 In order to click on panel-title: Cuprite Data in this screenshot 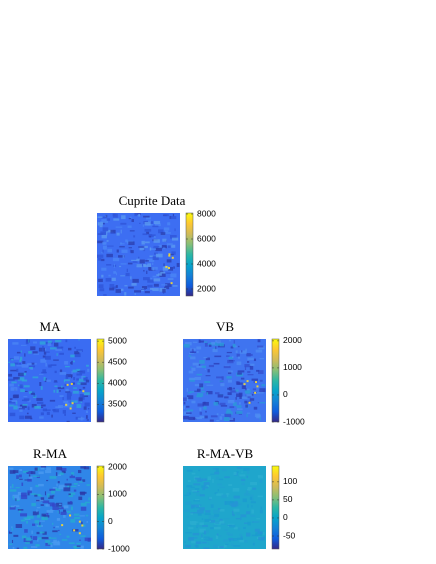, I will do `click(152, 200)`.